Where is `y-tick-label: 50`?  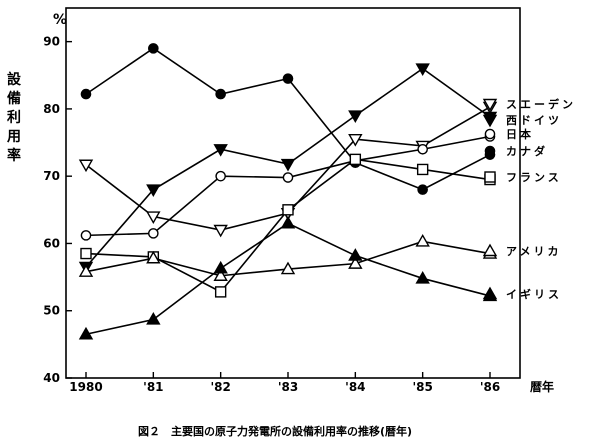 y-tick-label: 50 is located at coordinates (51, 311).